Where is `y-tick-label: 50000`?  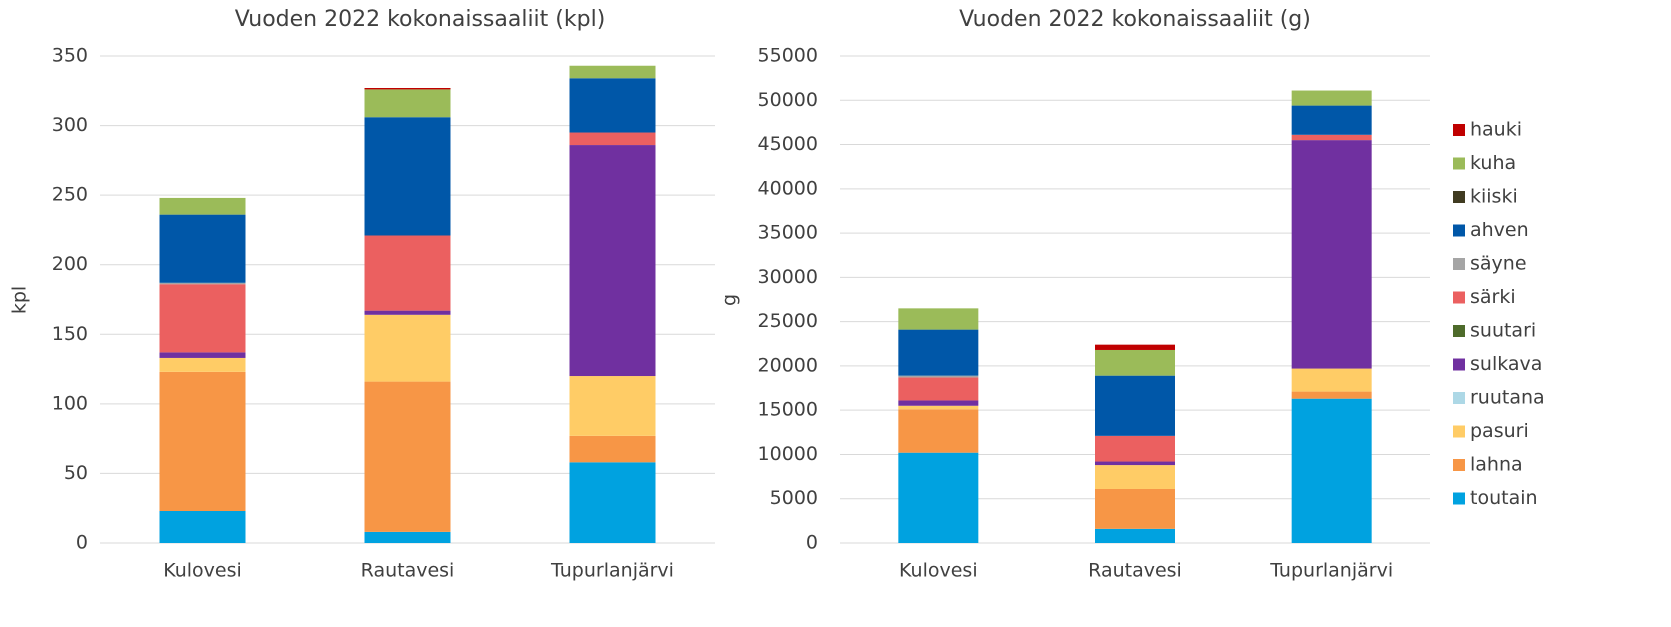 y-tick-label: 50000 is located at coordinates (788, 100).